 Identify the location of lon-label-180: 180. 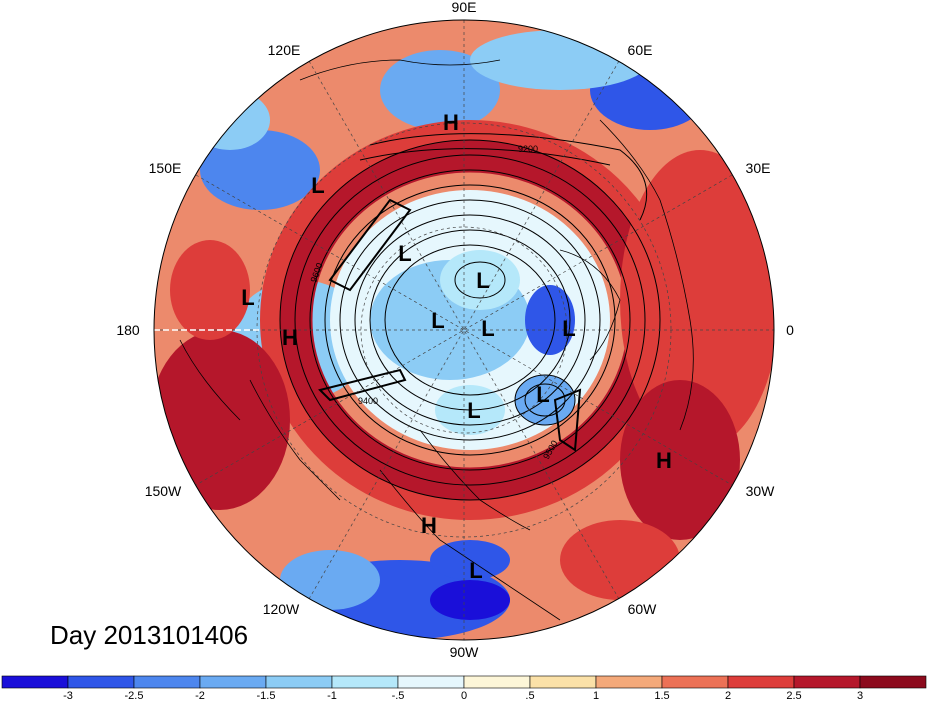
(128, 330).